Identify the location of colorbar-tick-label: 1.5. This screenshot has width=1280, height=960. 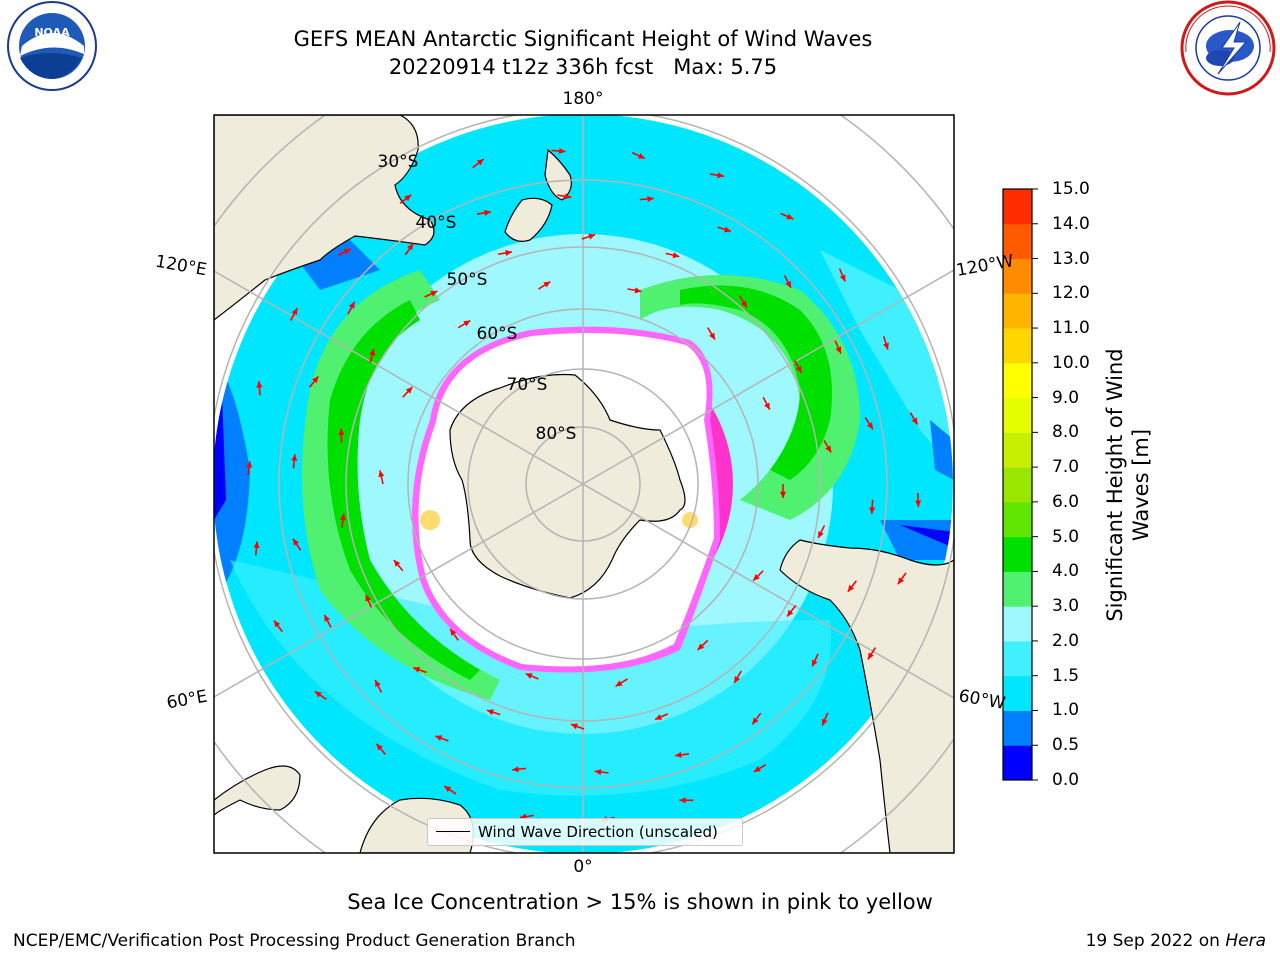
(1066, 675).